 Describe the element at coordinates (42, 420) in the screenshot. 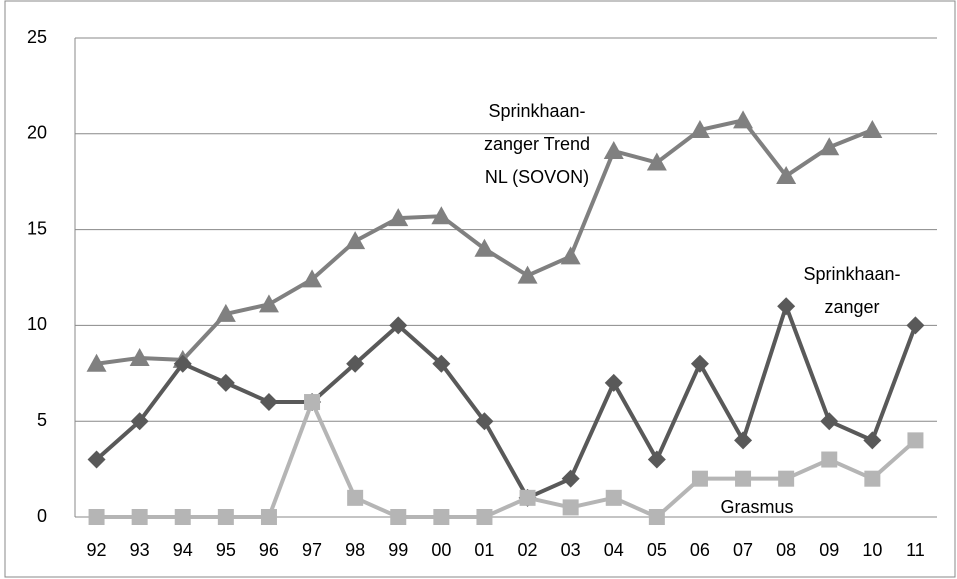

I see `y-tick-label: 5` at that location.